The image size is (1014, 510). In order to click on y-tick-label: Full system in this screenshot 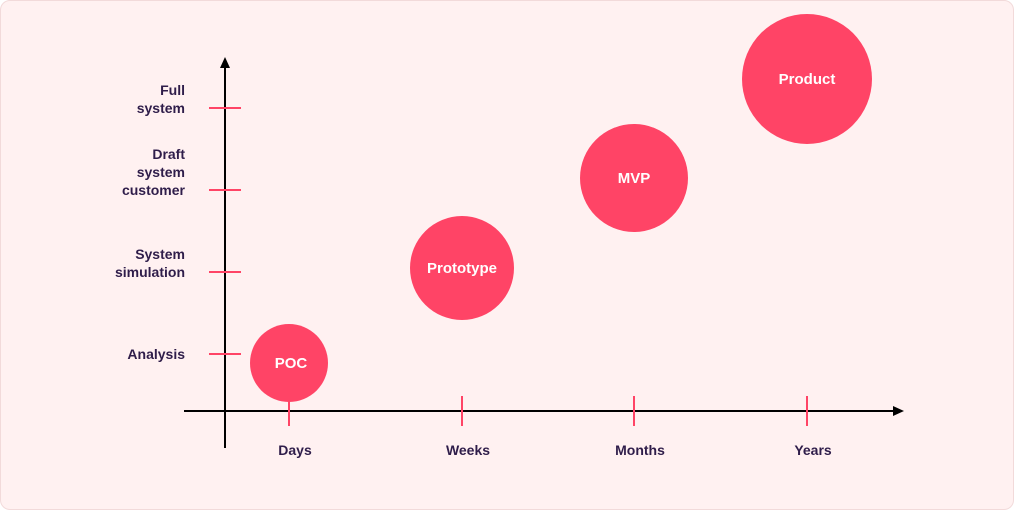, I will do `click(161, 99)`.